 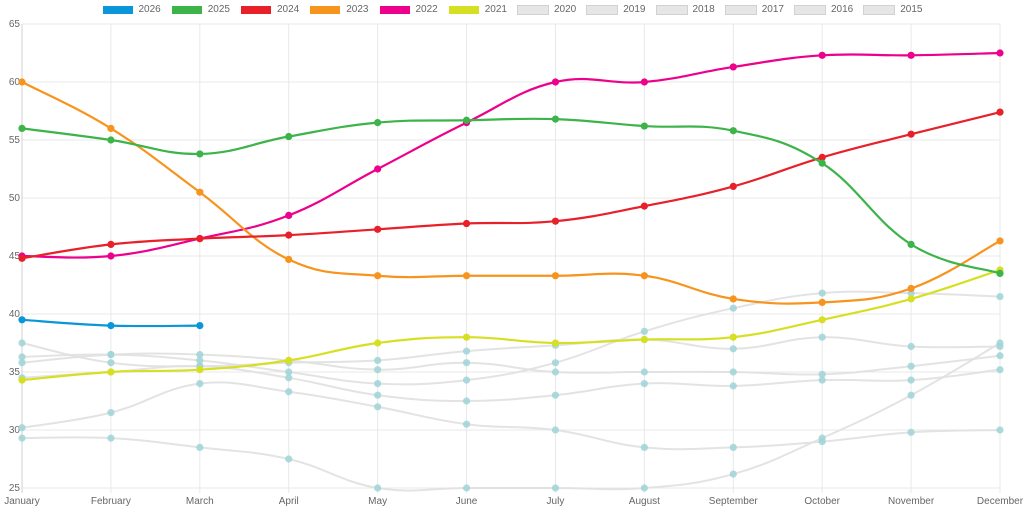 I want to click on legend-item-2023: 2023, so click(x=339, y=9).